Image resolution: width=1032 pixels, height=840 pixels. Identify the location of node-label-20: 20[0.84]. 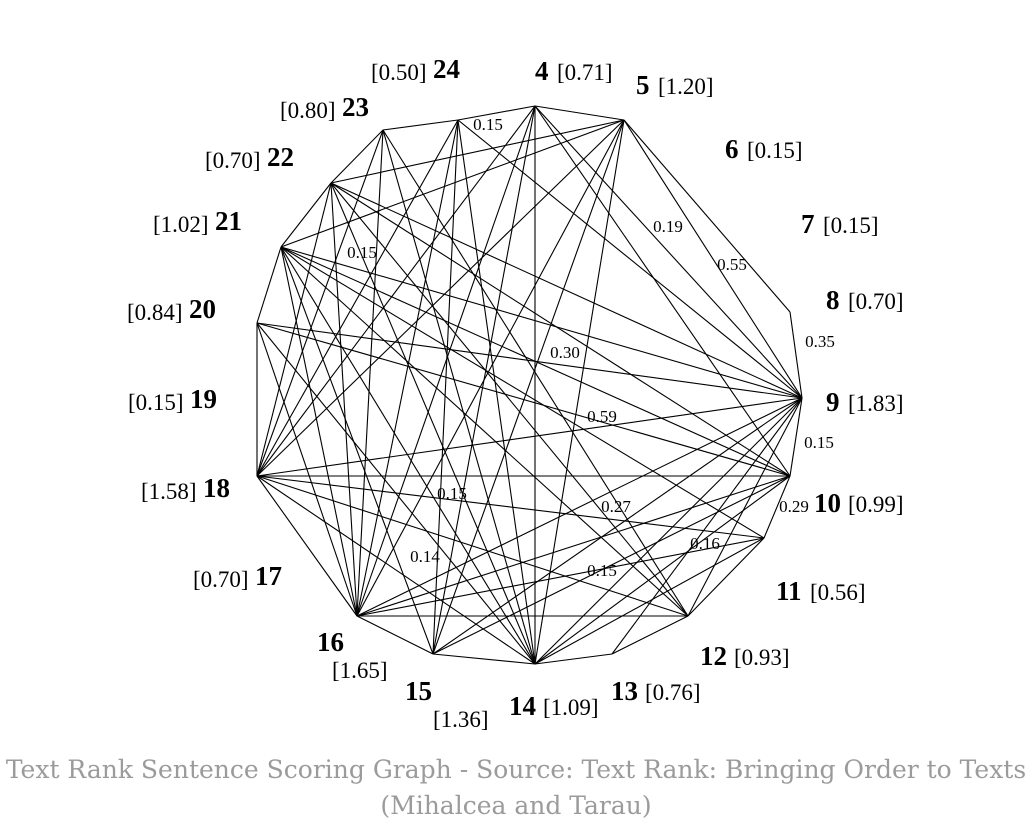
(171, 309).